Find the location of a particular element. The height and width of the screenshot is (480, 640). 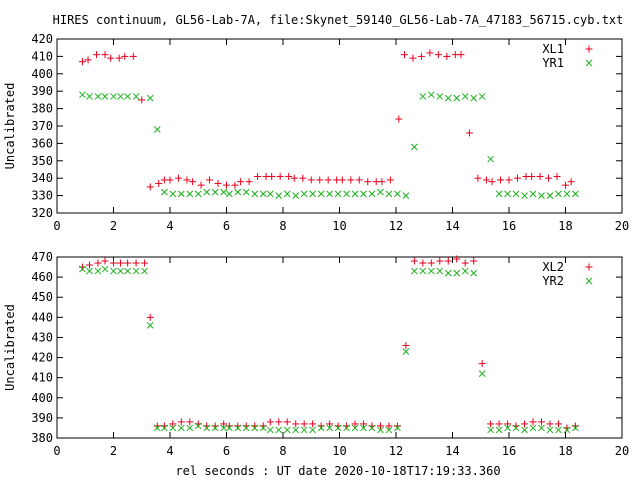

x-tick-label: 14 is located at coordinates (452, 226).